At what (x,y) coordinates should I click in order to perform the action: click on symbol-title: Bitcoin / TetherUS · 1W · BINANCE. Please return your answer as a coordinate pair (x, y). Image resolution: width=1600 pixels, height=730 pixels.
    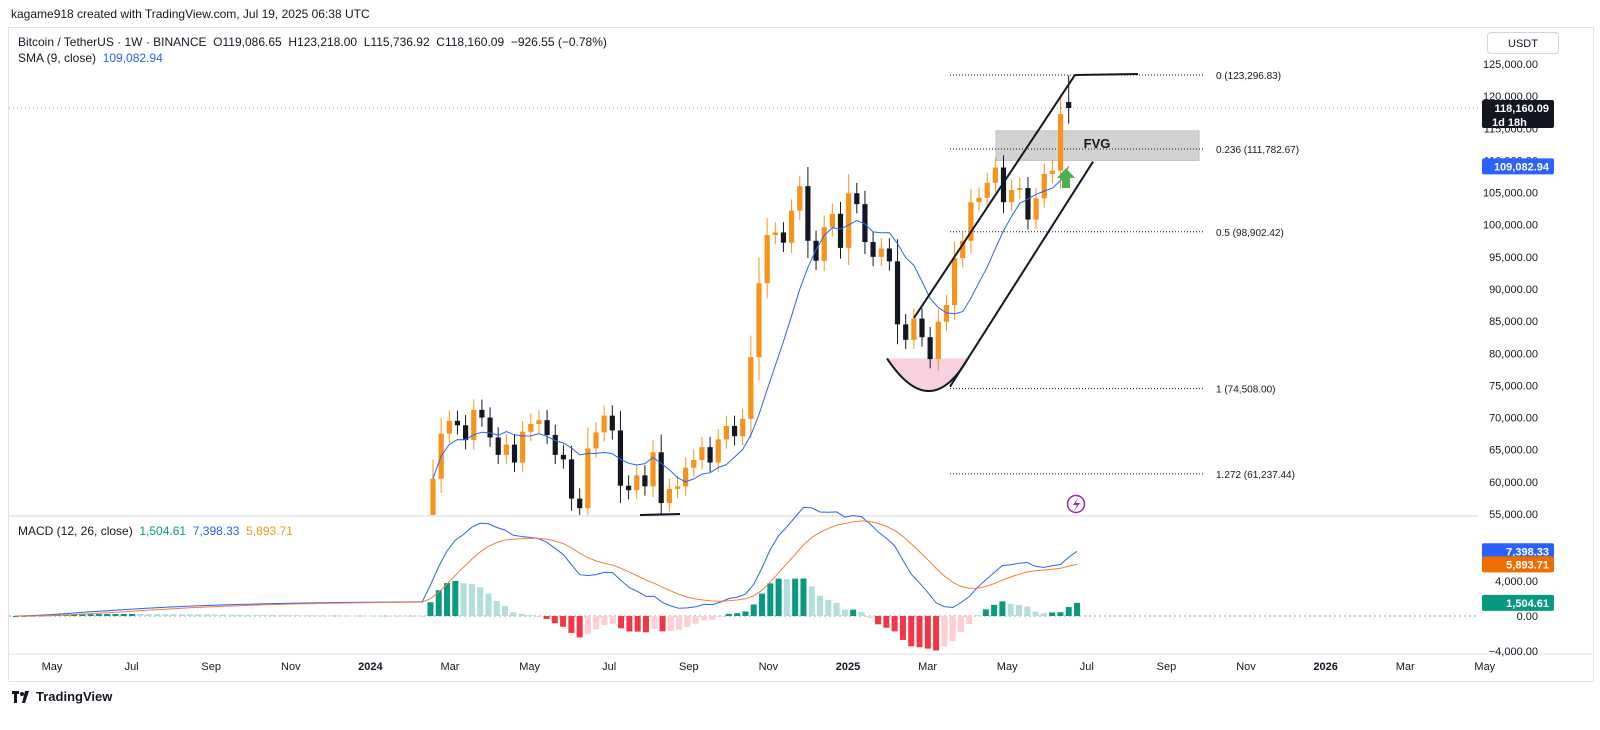
    Looking at the image, I should click on (112, 42).